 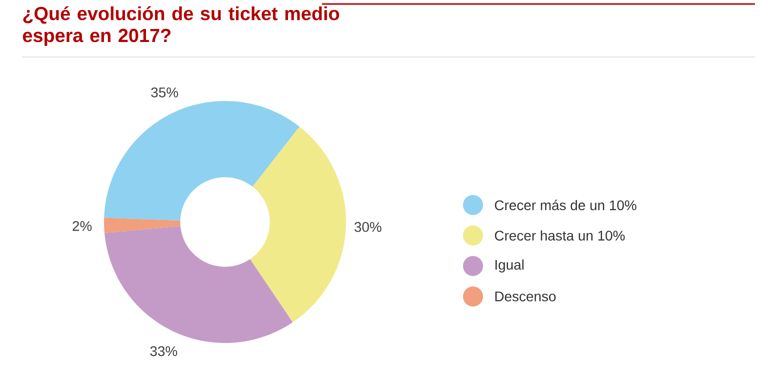 I want to click on data-label: 2%, so click(x=82, y=226).